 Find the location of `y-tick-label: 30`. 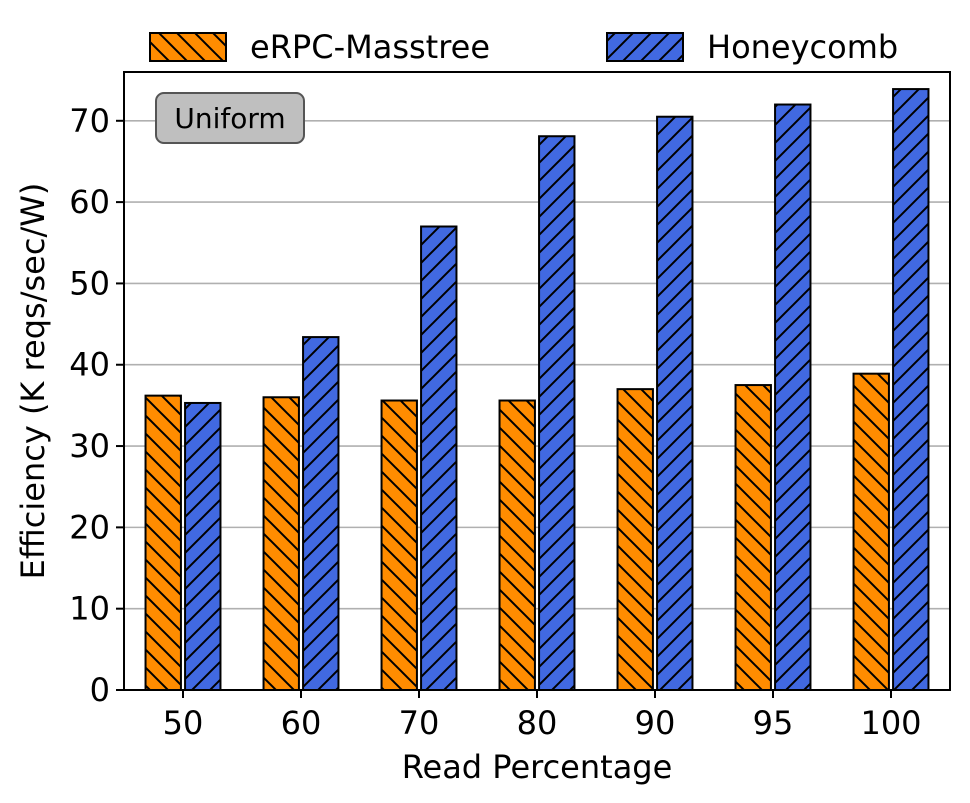

y-tick-label: 30 is located at coordinates (89, 446).